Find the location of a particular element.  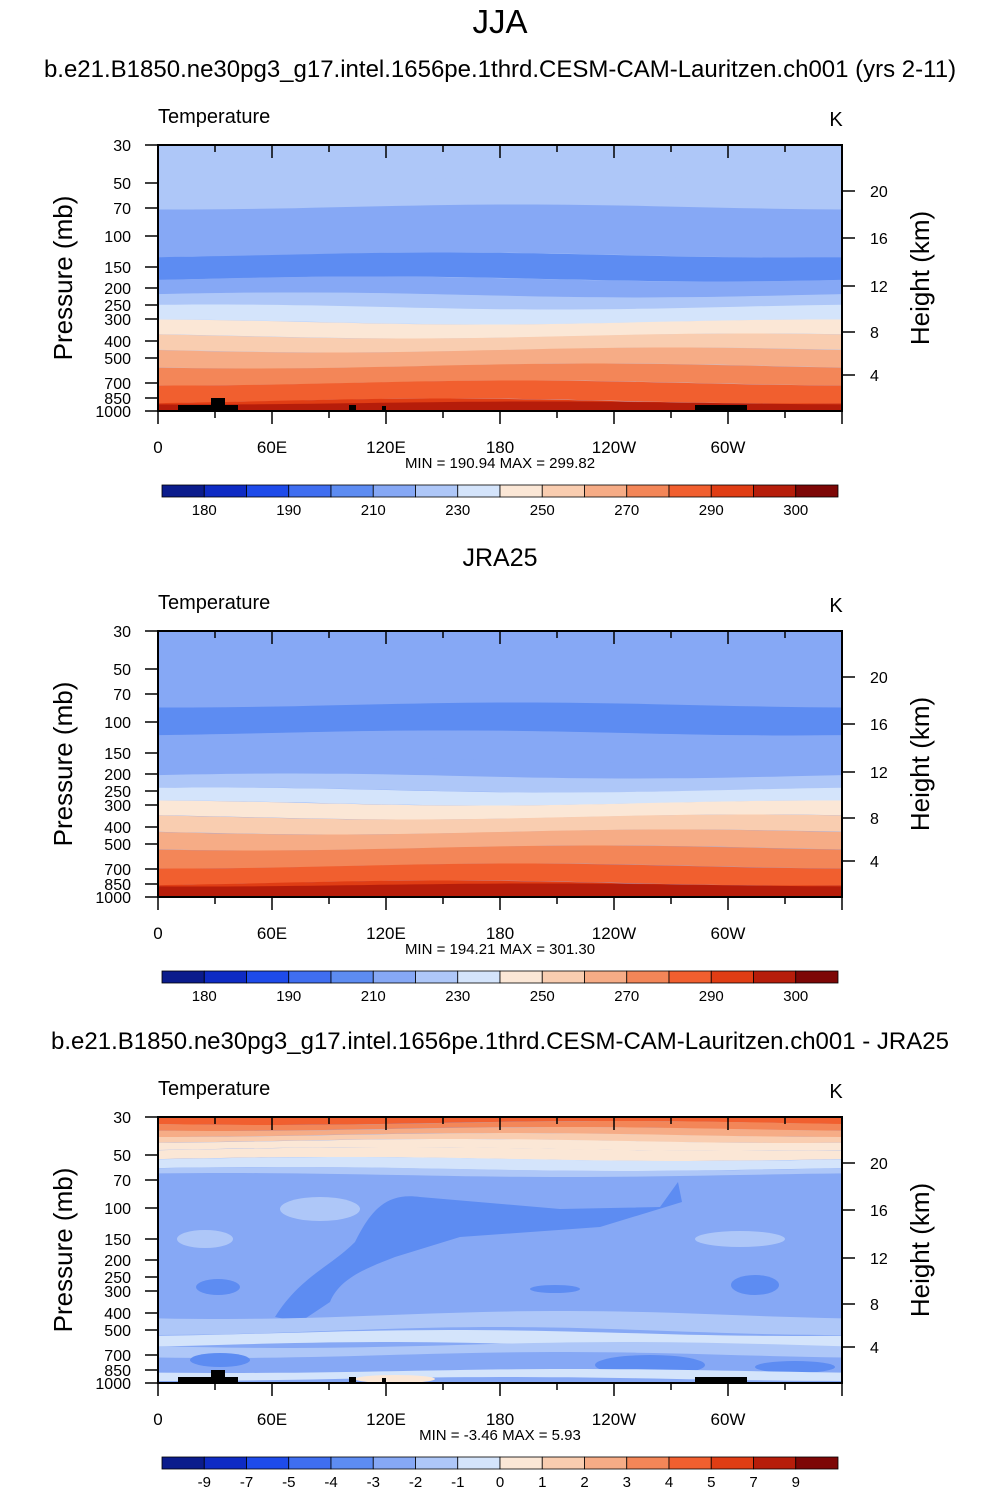

x-tick-label: 60E is located at coordinates (272, 1419).